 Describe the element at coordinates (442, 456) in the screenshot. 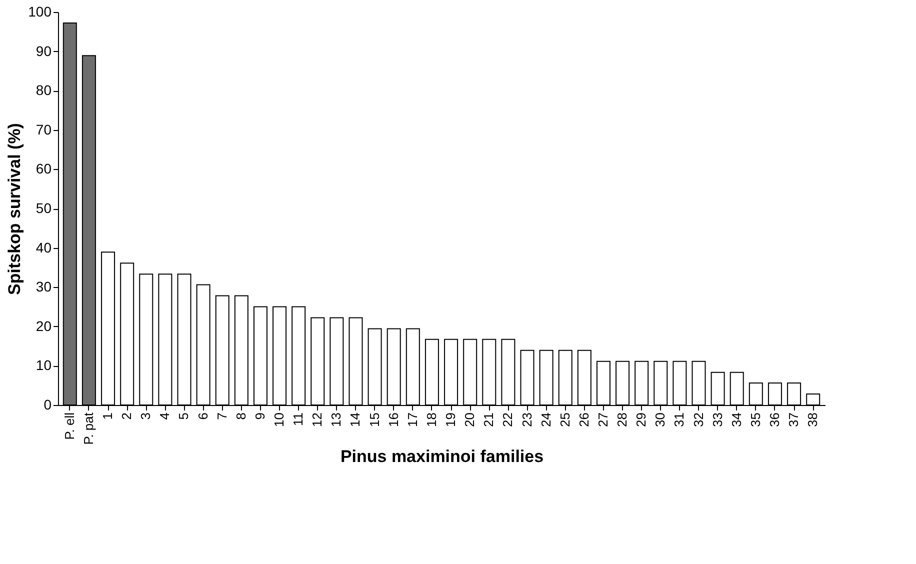

I see `x-axis-title: Pinus maximinoi families` at that location.